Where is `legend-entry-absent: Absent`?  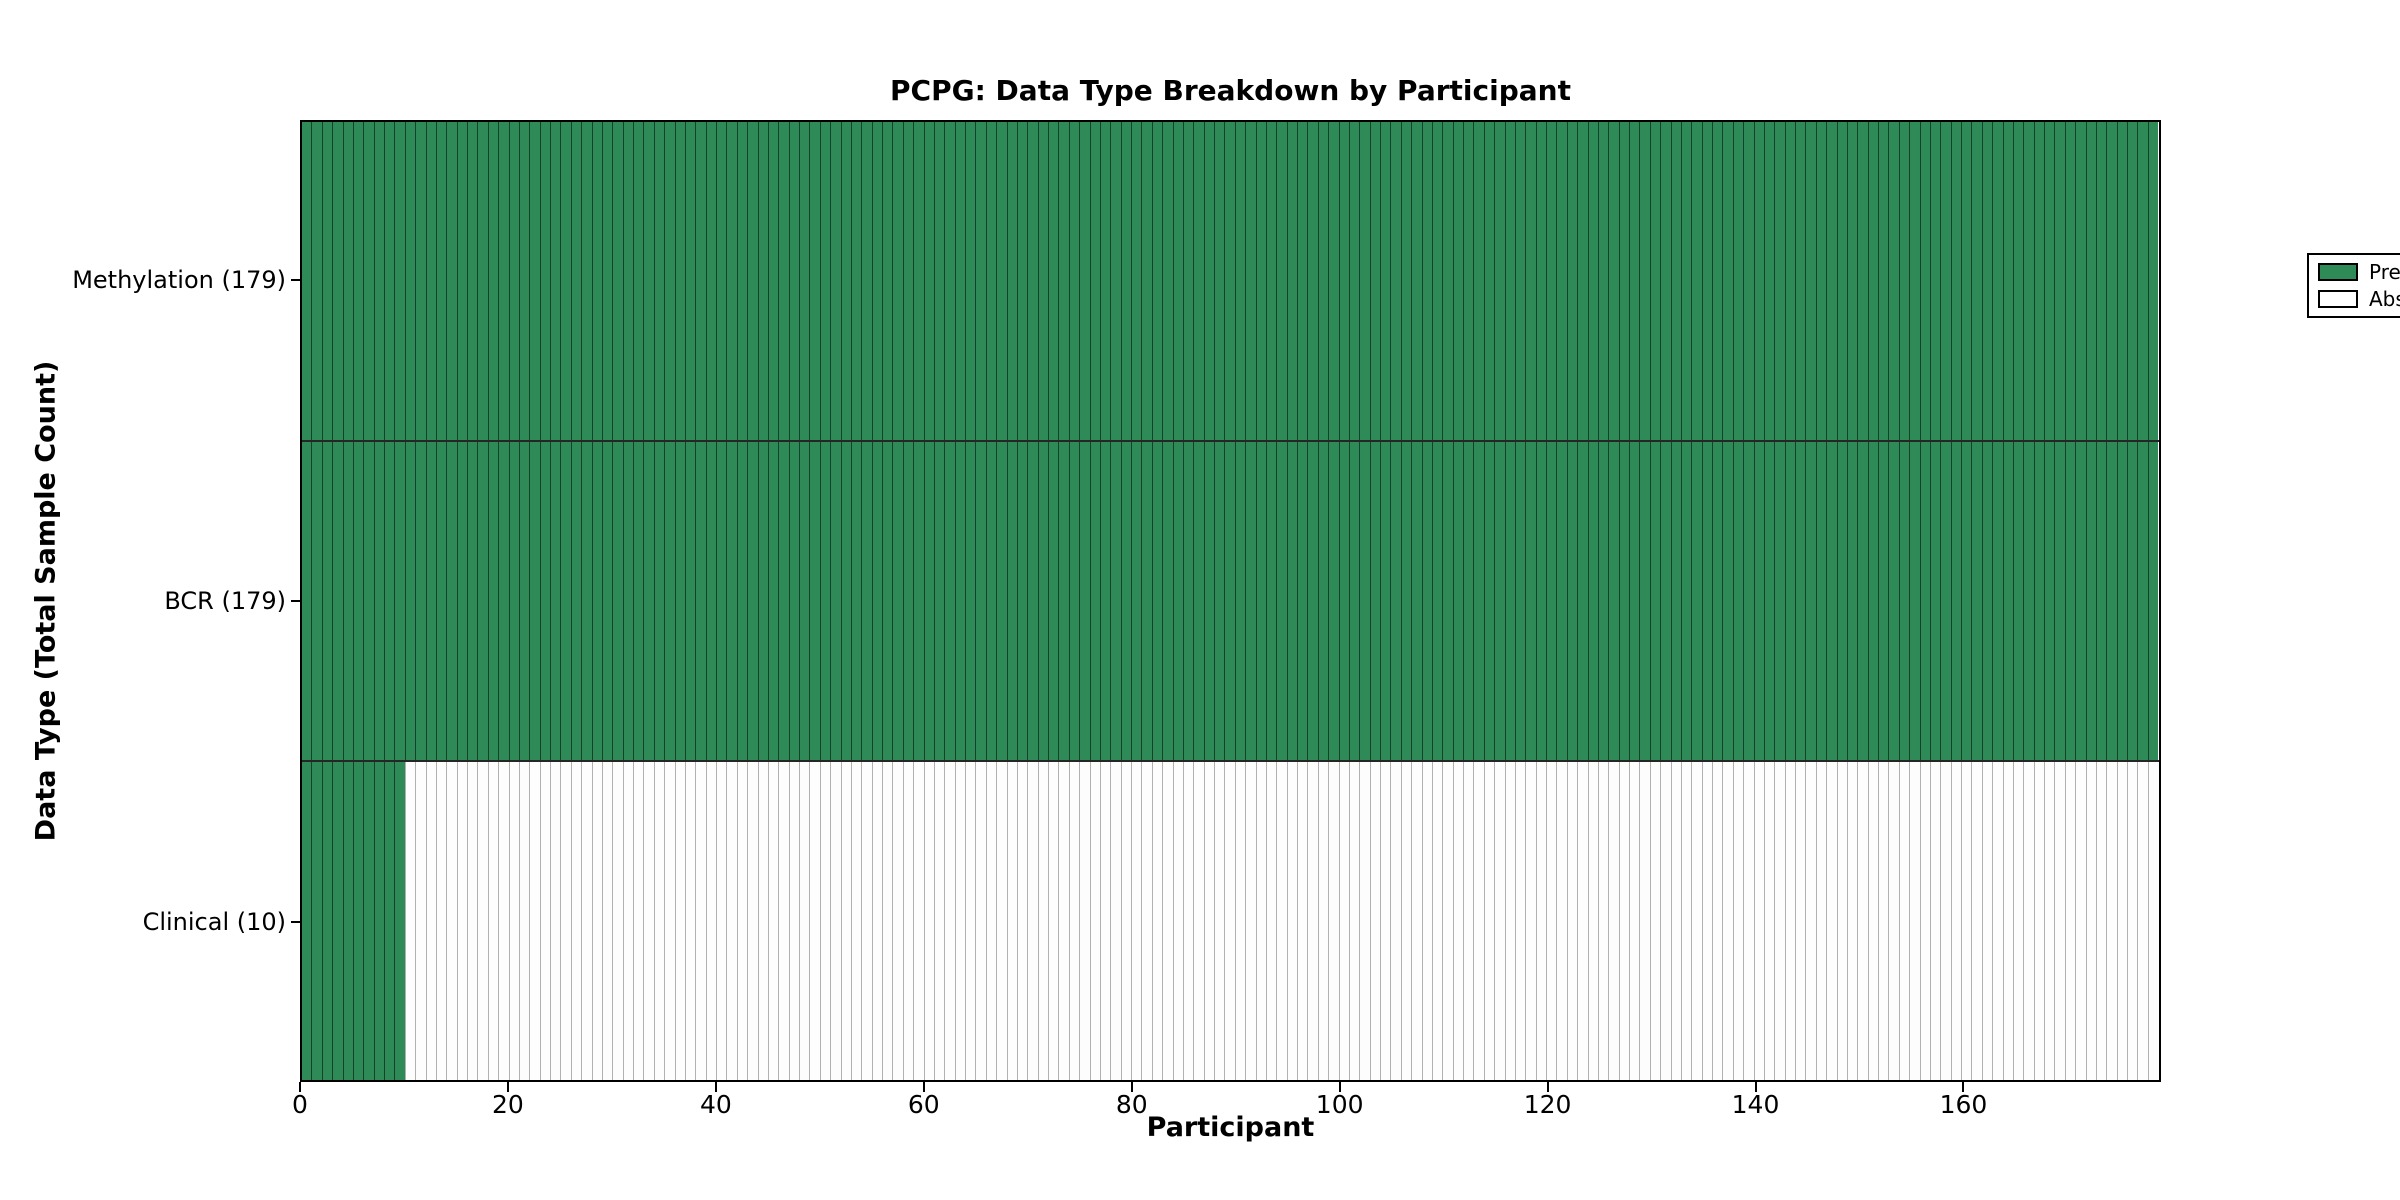
legend-entry-absent: Absent is located at coordinates (2359, 299).